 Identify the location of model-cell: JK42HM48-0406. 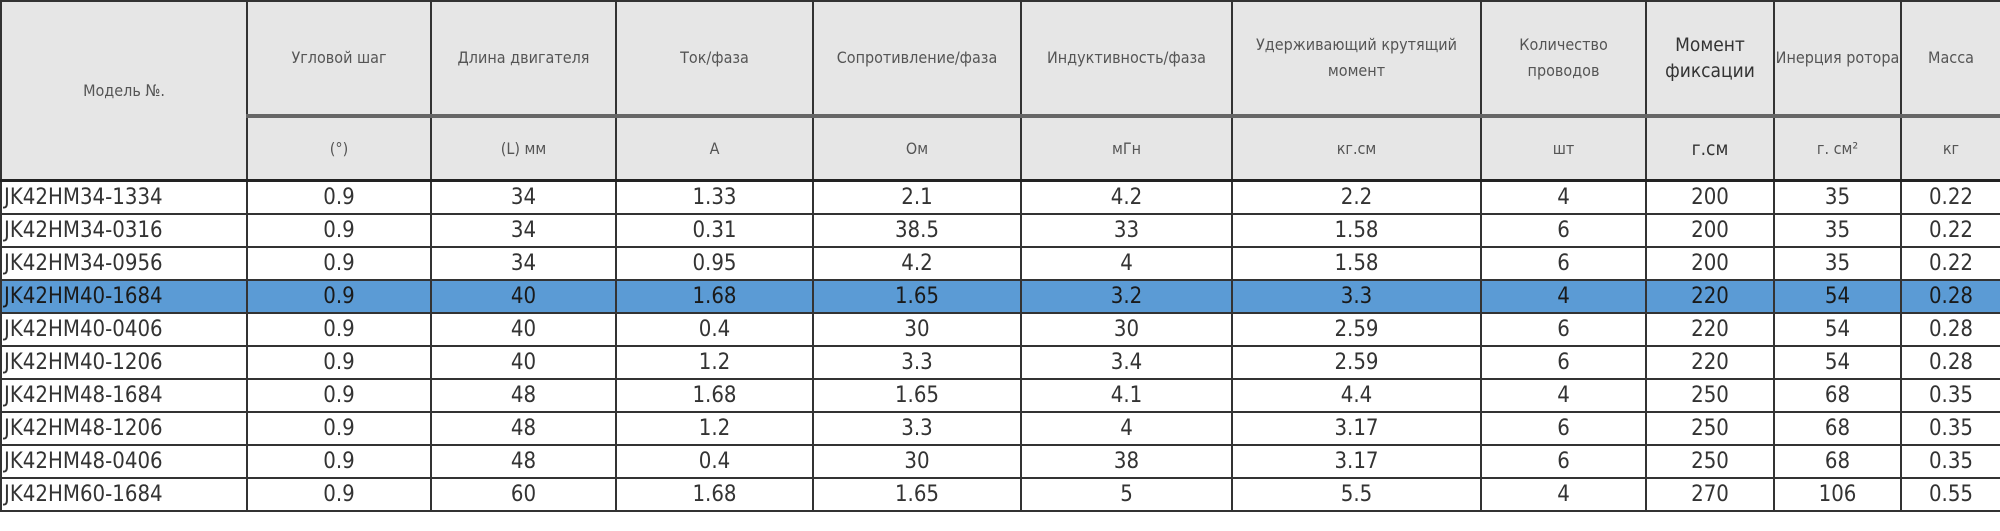
(124, 461).